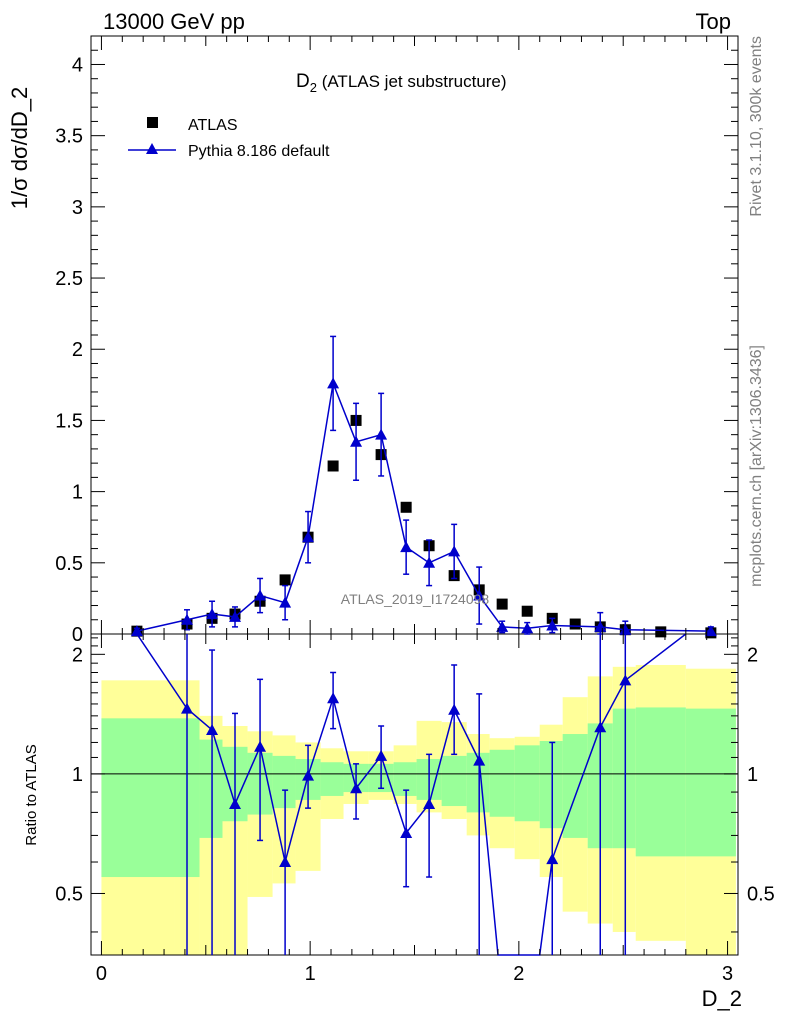 The height and width of the screenshot is (1024, 786). I want to click on main-y-tick-label: 3.5, so click(69, 137).